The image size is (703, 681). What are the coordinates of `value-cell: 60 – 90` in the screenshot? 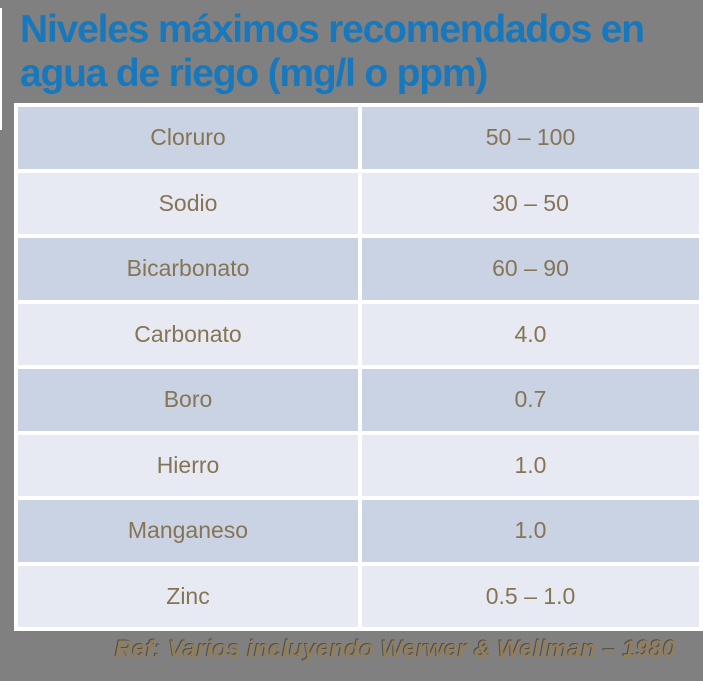 It's located at (530, 269).